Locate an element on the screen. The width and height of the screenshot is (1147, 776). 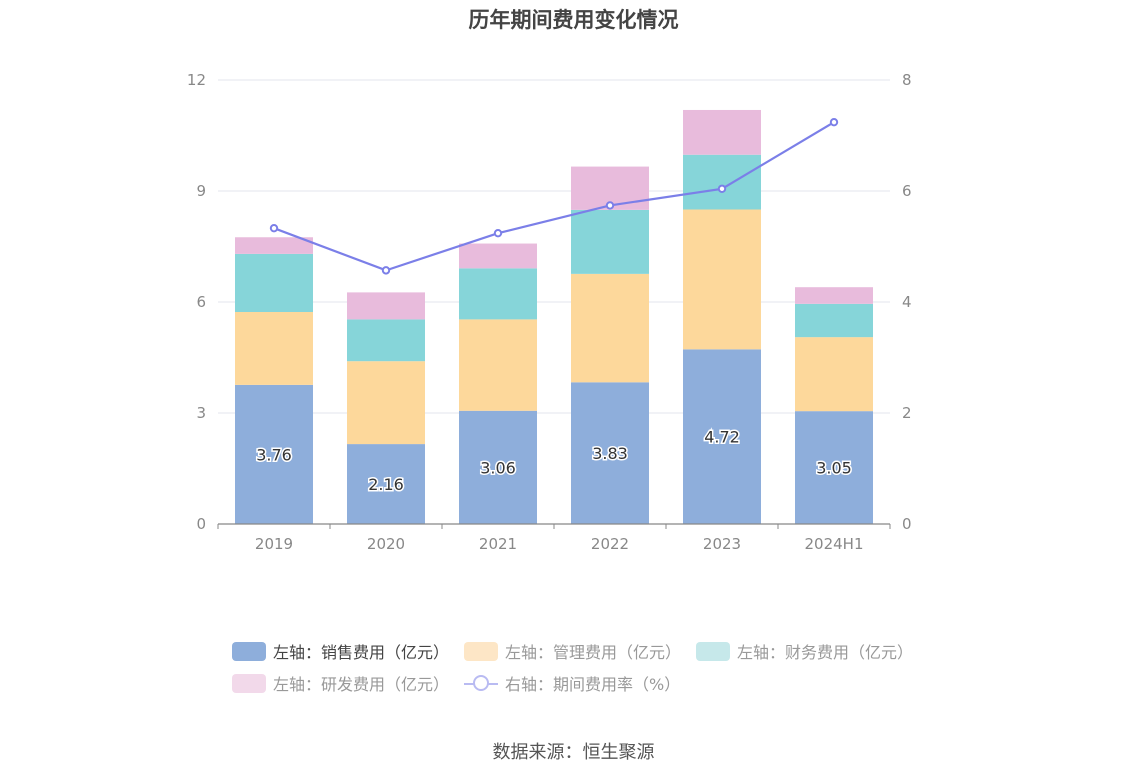
expense-rate-line is located at coordinates (554, 196).